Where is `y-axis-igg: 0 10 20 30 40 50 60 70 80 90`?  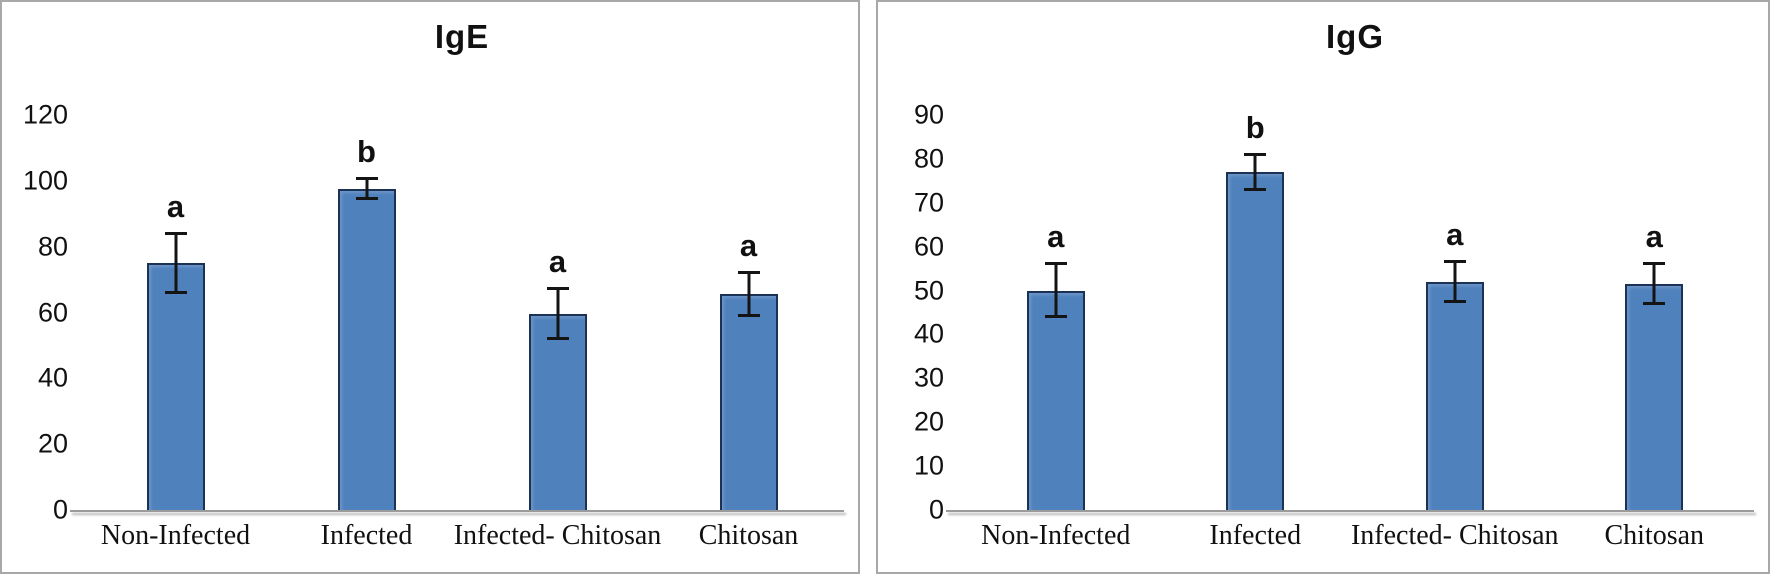 y-axis-igg: 0 10 20 30 40 50 60 70 80 90 is located at coordinates (915, 312).